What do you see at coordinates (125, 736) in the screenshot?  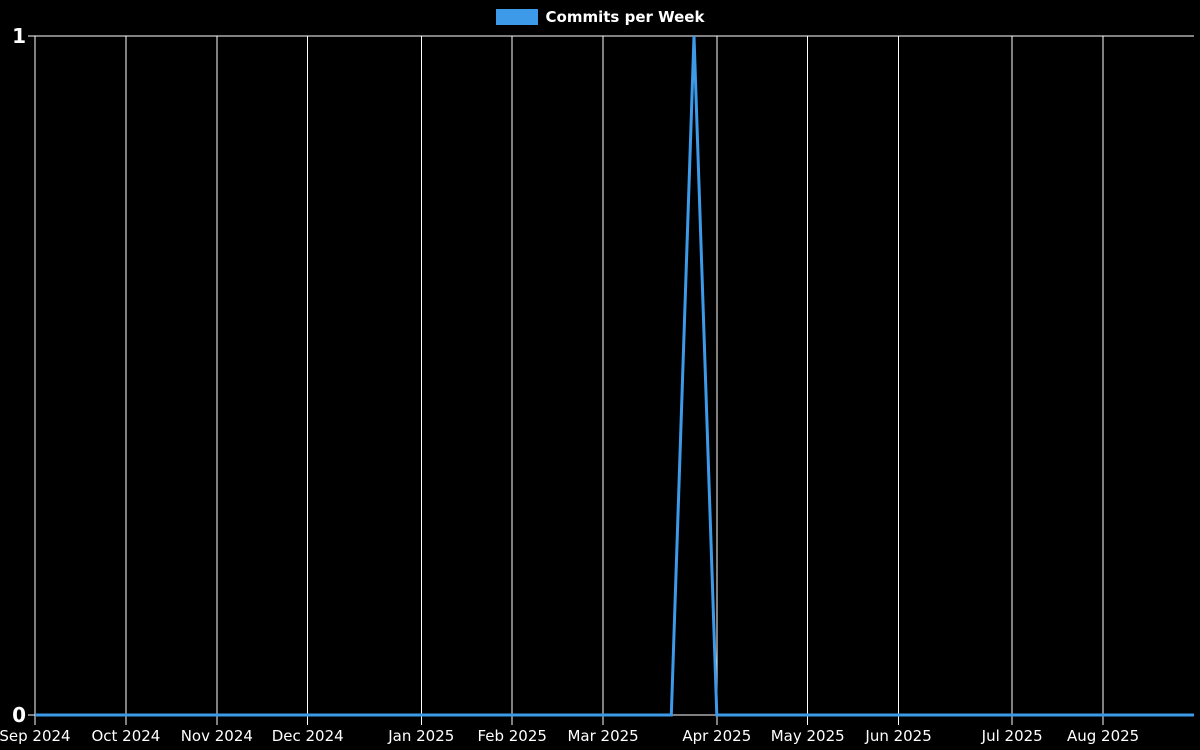 I see `x-tick-label-oct-2024: Oct 2024` at bounding box center [125, 736].